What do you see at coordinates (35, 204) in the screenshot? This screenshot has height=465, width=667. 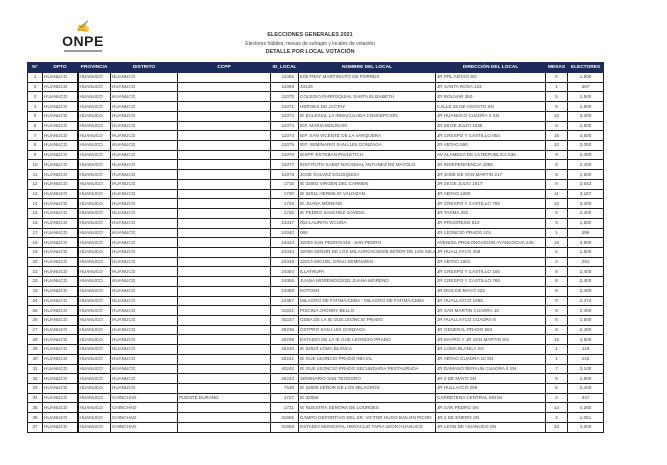 I see `number-cell: 14` at bounding box center [35, 204].